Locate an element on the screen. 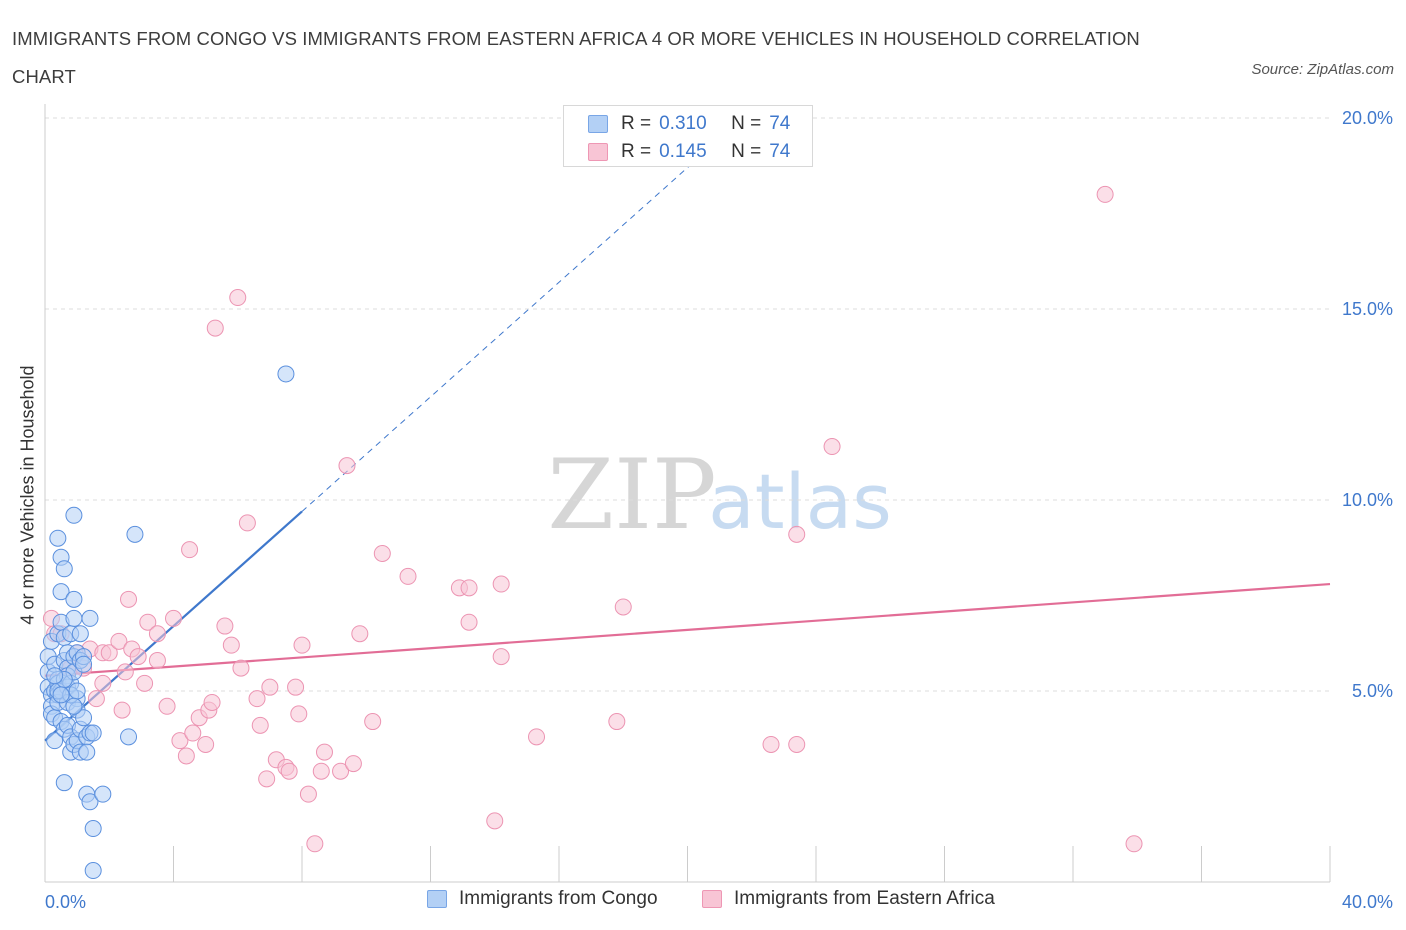  watermark: ZIP atlas is located at coordinates (719, 495).